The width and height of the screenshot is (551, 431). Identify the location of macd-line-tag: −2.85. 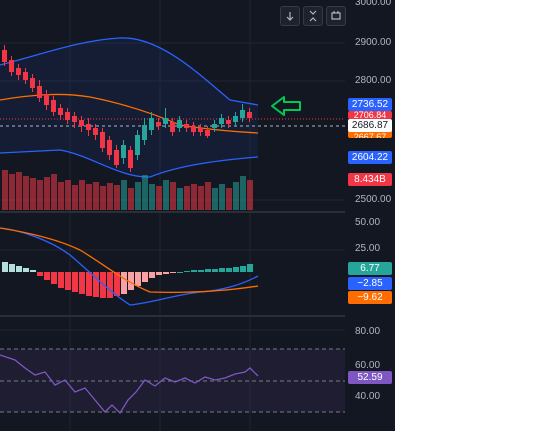
(370, 283).